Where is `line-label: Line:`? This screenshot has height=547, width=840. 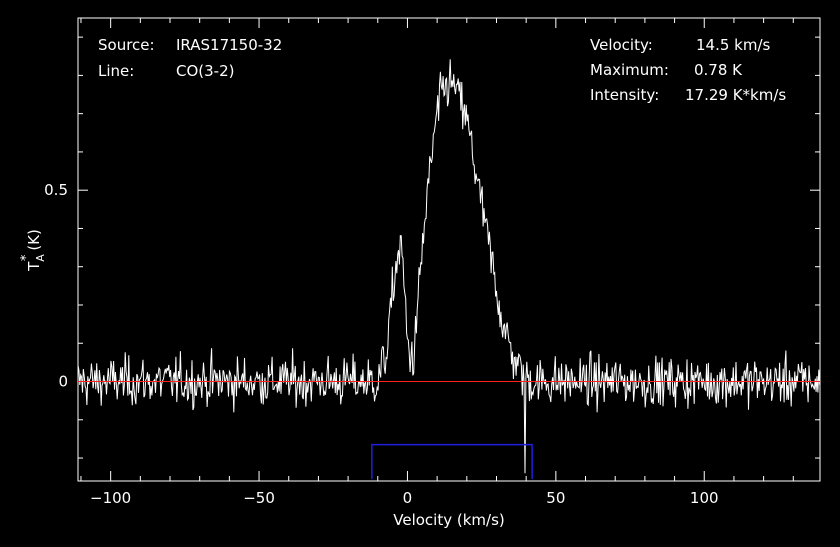 line-label: Line: is located at coordinates (116, 71).